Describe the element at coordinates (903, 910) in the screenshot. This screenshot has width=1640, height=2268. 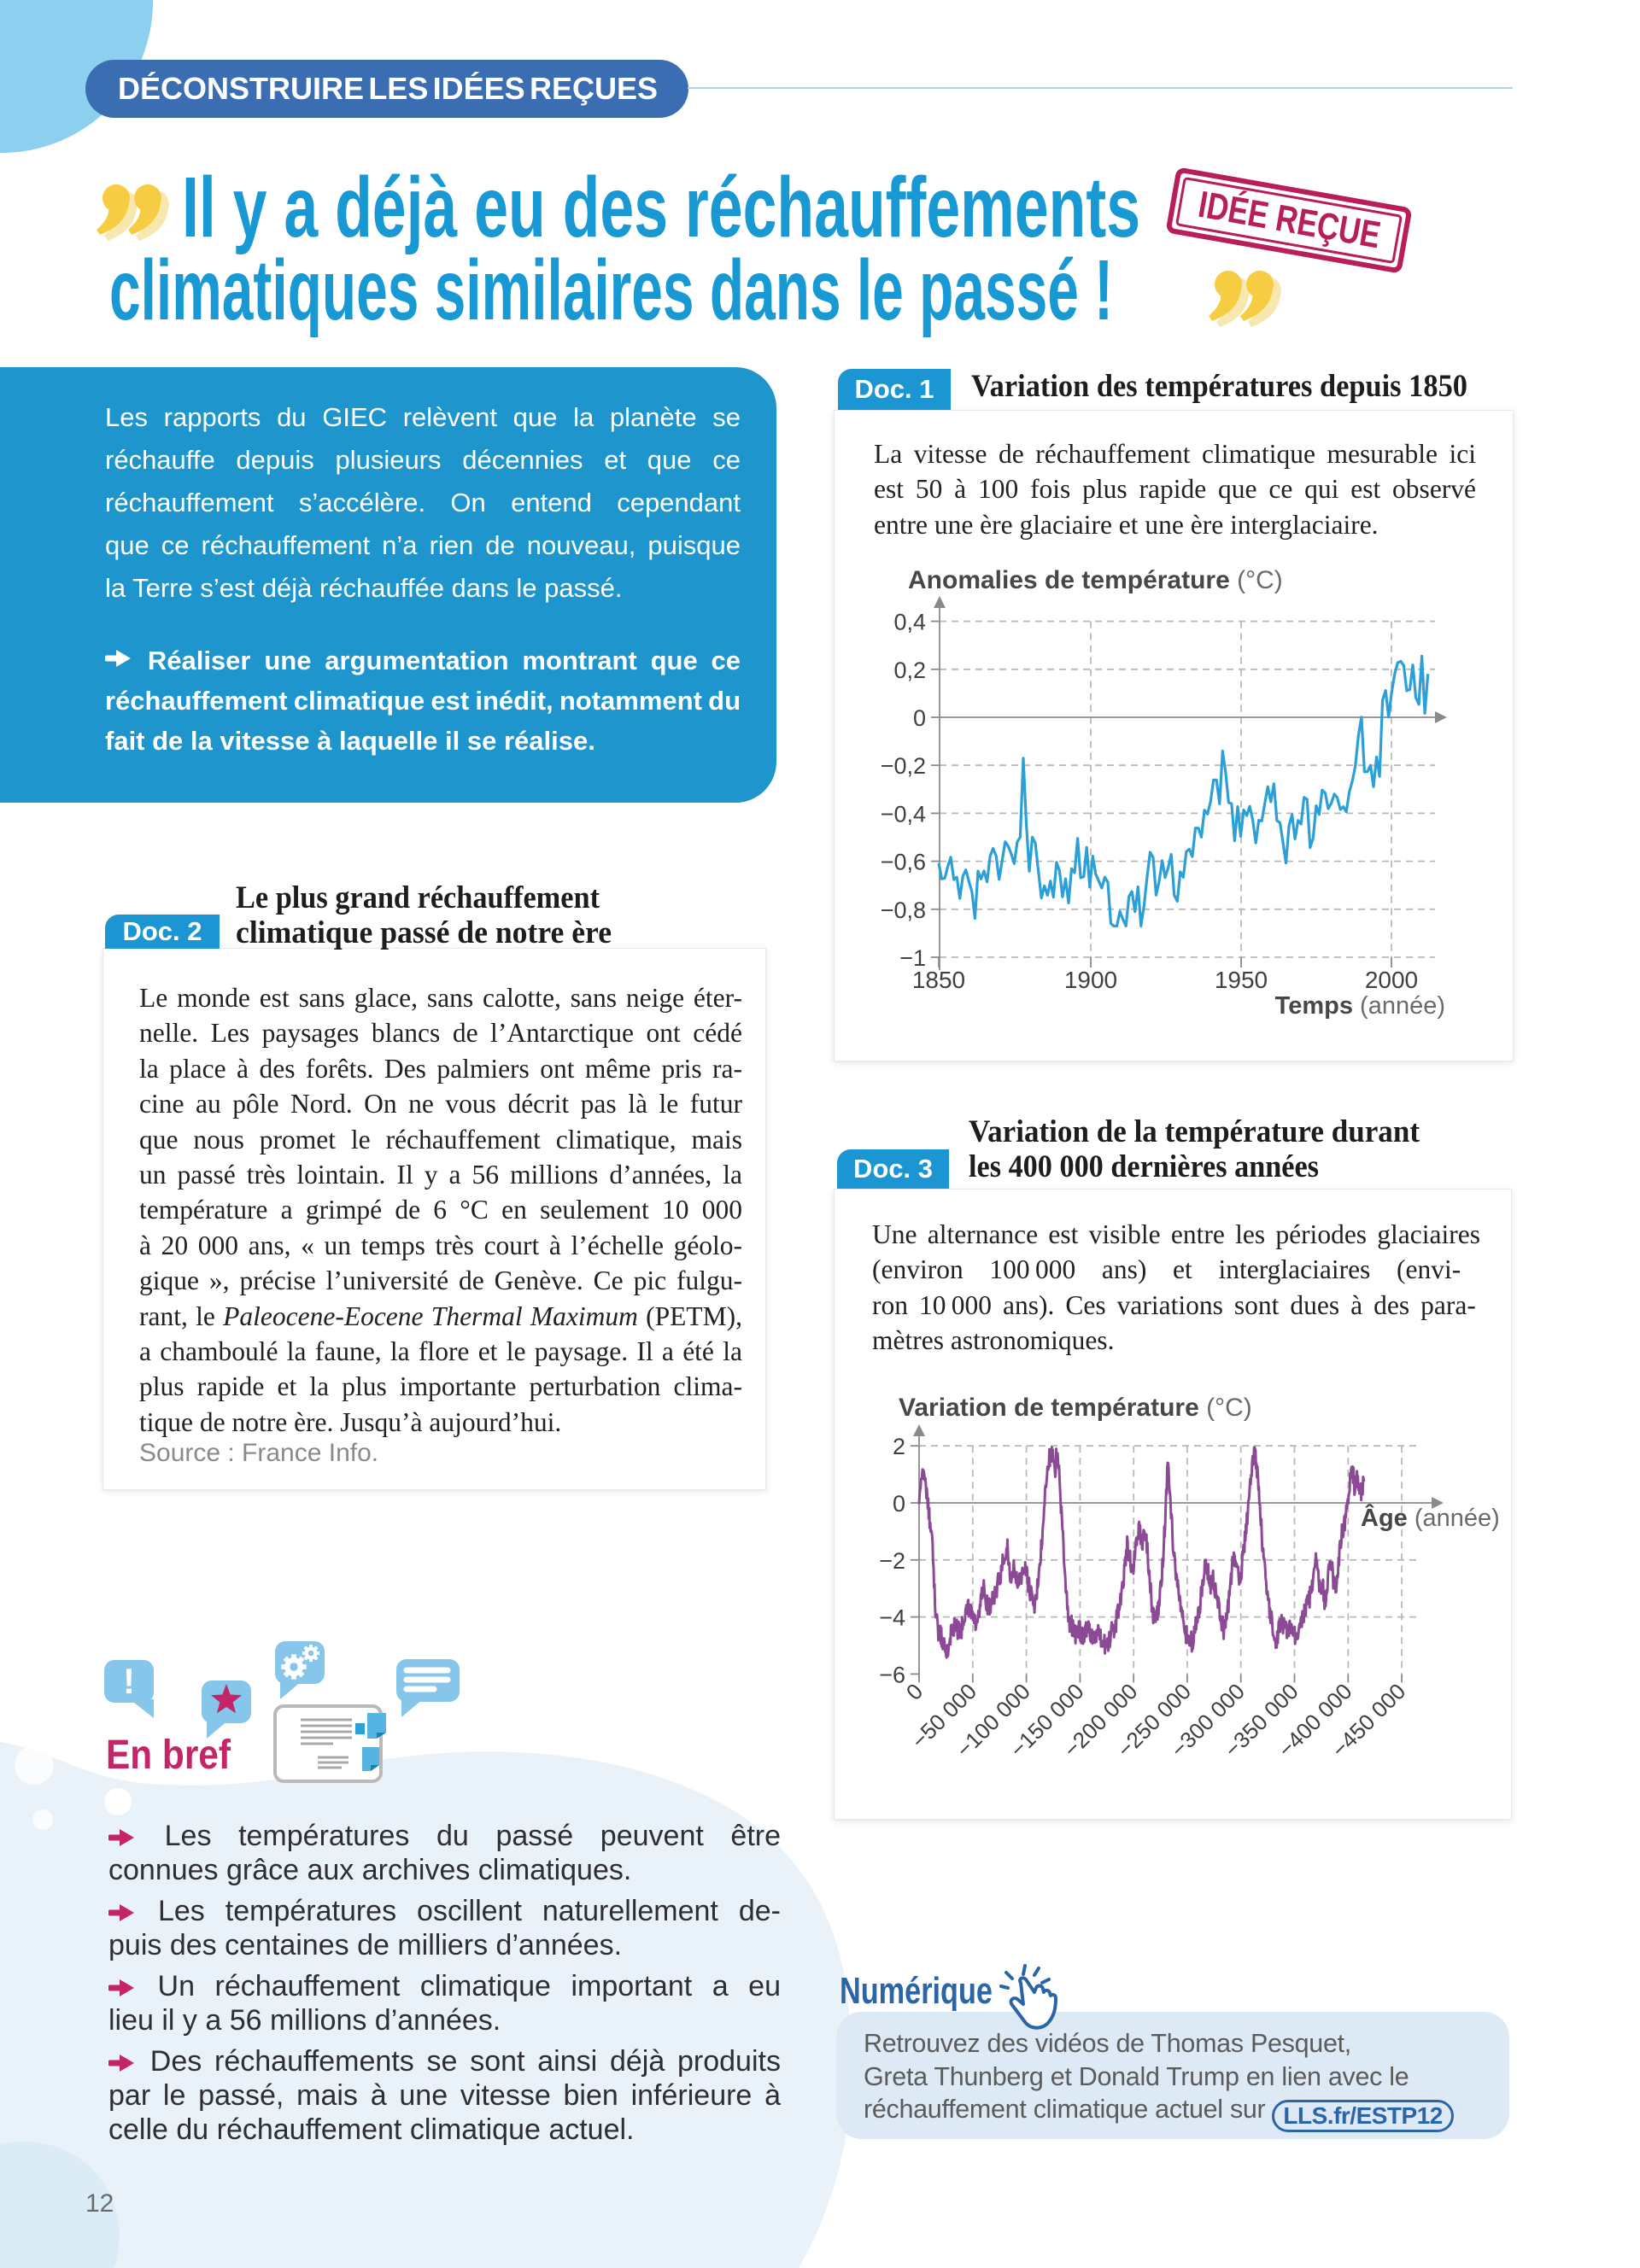
I see `svg-text: −0,8` at that location.